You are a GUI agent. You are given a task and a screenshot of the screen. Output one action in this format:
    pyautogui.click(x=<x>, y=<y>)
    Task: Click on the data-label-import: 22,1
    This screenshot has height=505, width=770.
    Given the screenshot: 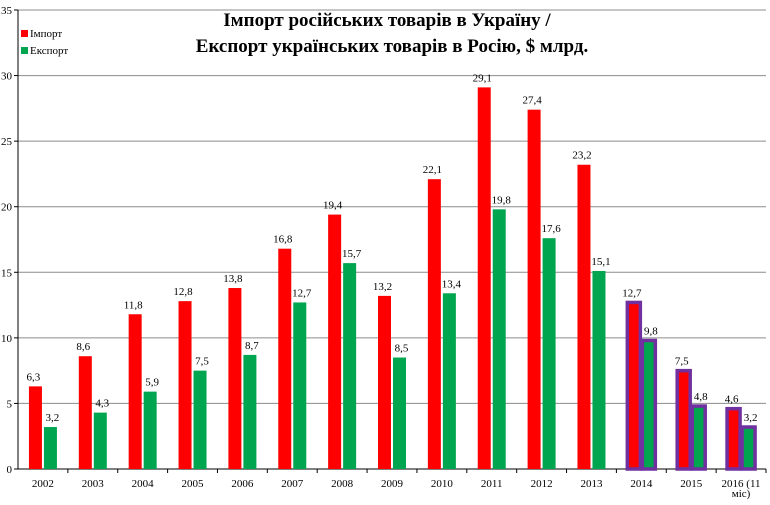 What is the action you would take?
    pyautogui.click(x=432, y=170)
    